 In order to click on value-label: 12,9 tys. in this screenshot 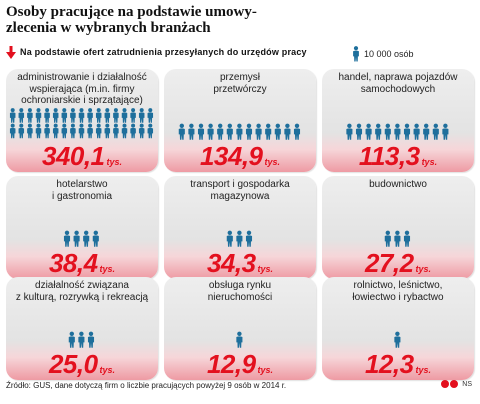, I will do `click(240, 364)`.